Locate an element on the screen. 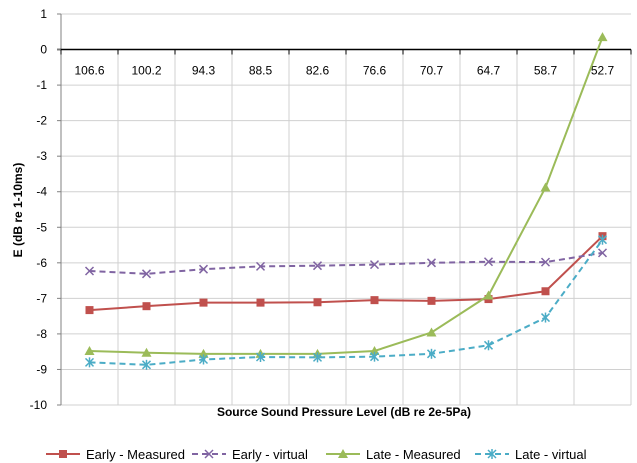 Image resolution: width=637 pixels, height=463 pixels. y-tick-label: -8 is located at coordinates (41, 334).